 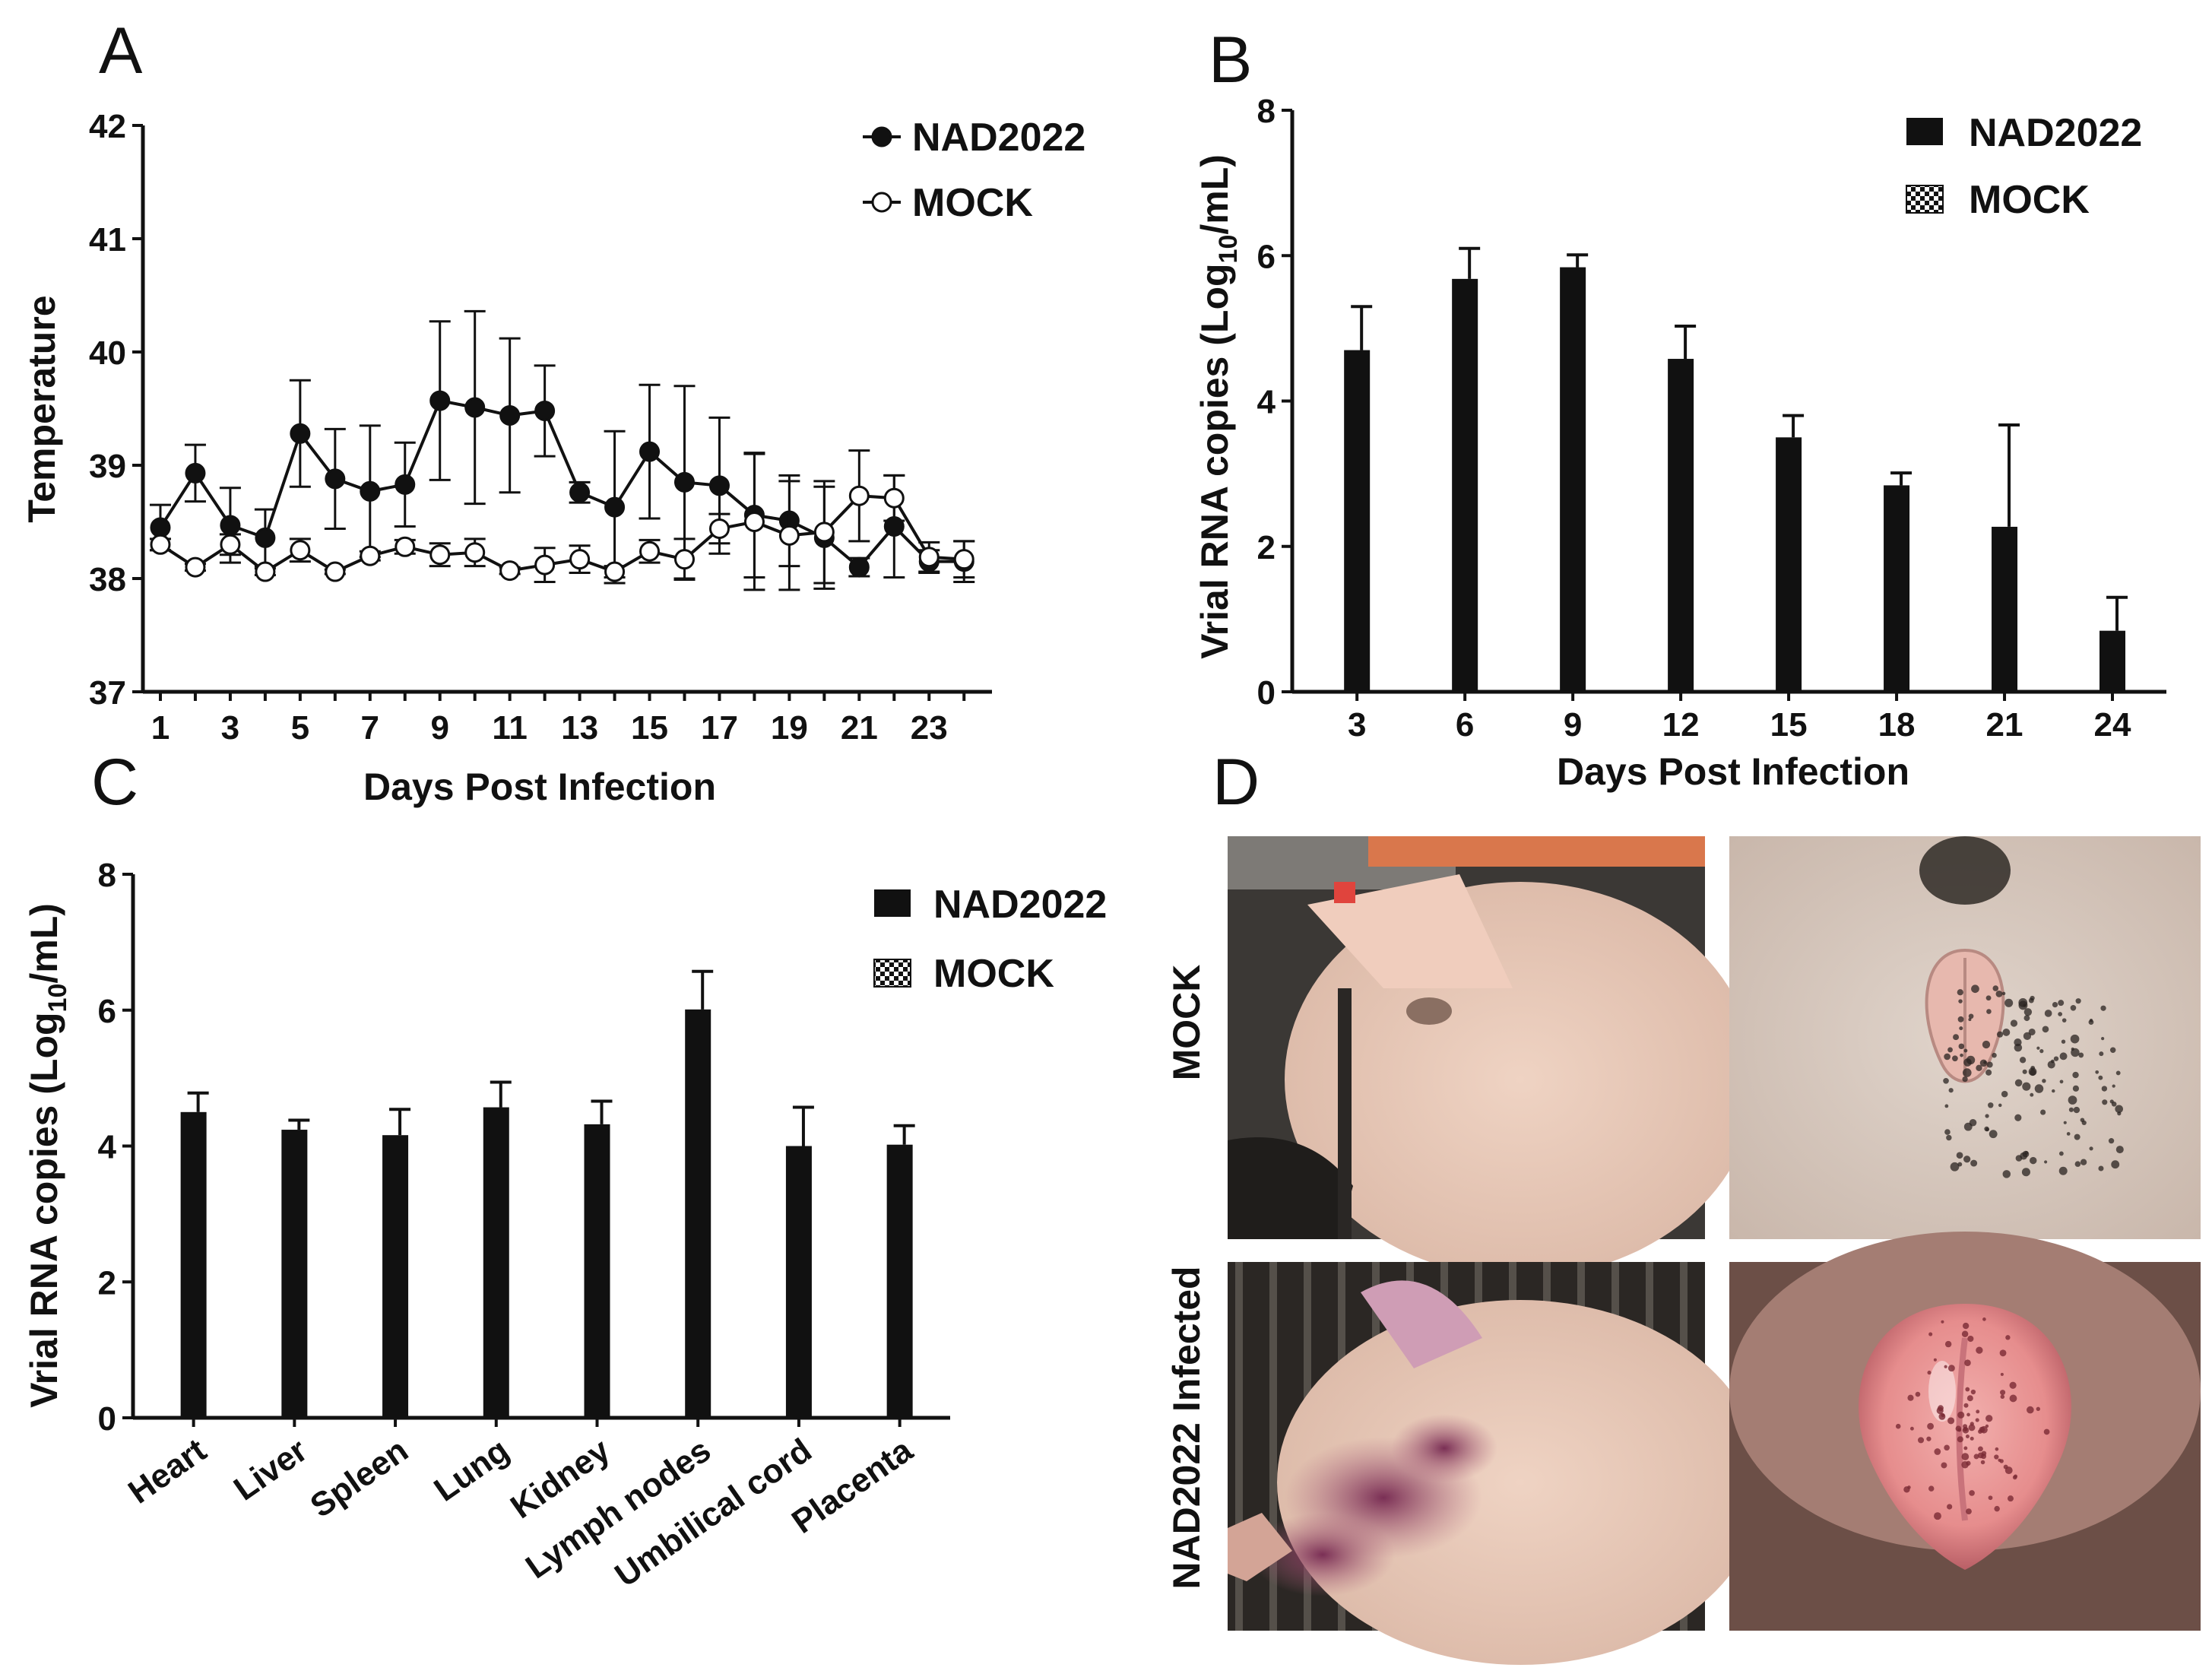 I want to click on chart-b-x-tick-label: 24, so click(x=2112, y=725).